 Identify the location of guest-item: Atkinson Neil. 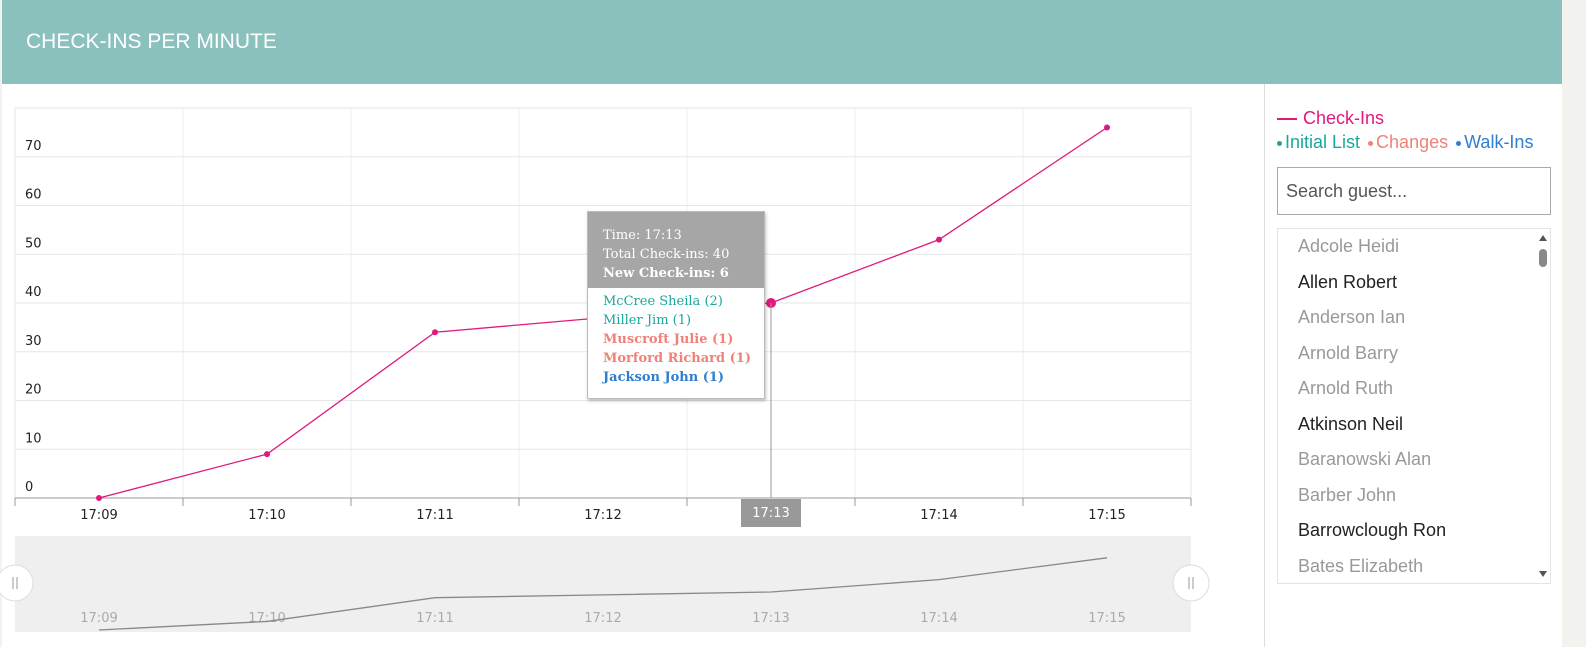
(1351, 423).